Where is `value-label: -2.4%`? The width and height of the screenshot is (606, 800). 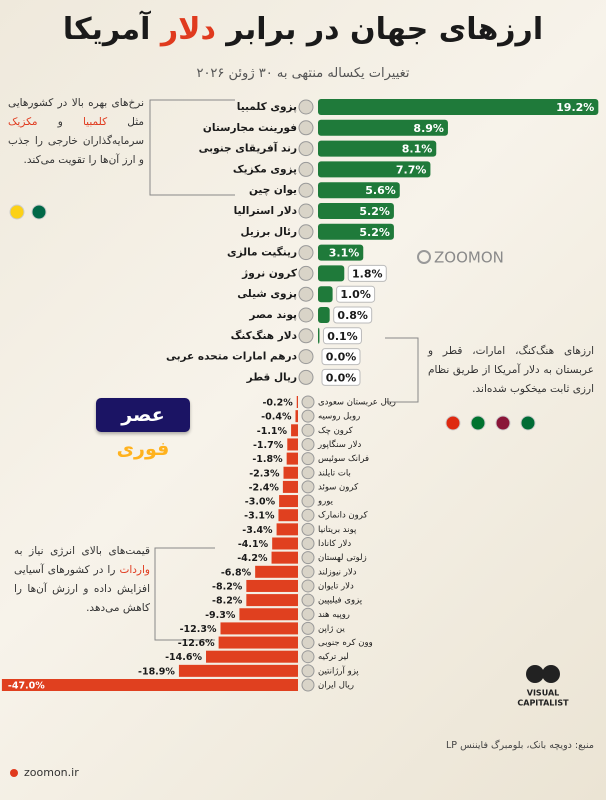 value-label: -2.4% is located at coordinates (264, 487).